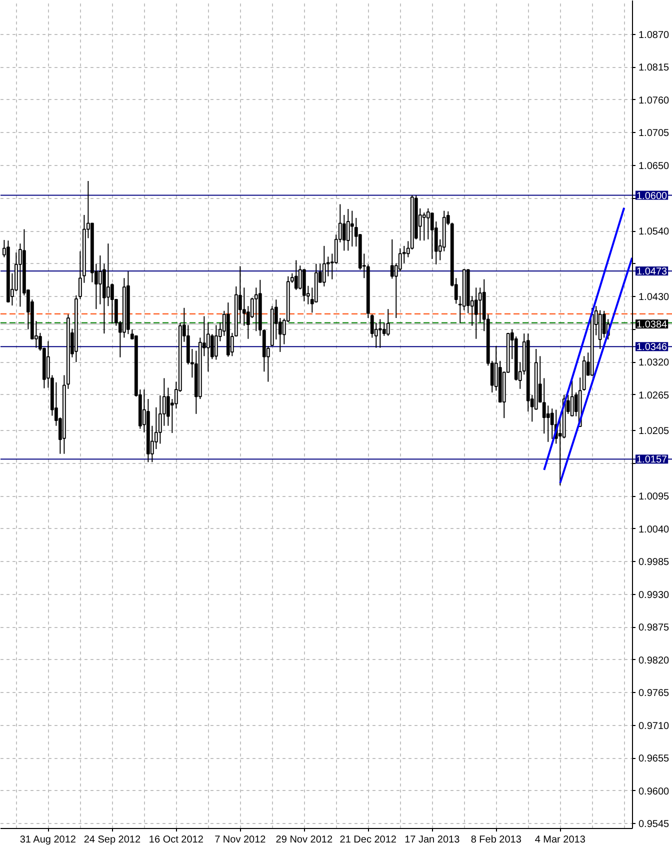 This screenshot has height=848, width=672. What do you see at coordinates (304, 840) in the screenshot?
I see `x-tick-label: 29 Nov 2012` at bounding box center [304, 840].